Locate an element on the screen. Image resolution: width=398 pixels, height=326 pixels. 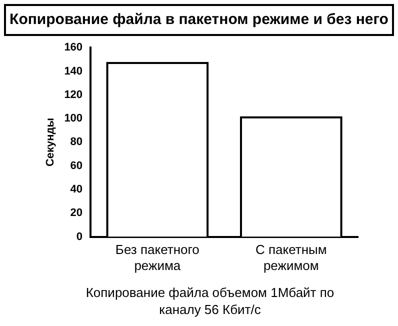
y-tick-label: 120 is located at coordinates (73, 94).